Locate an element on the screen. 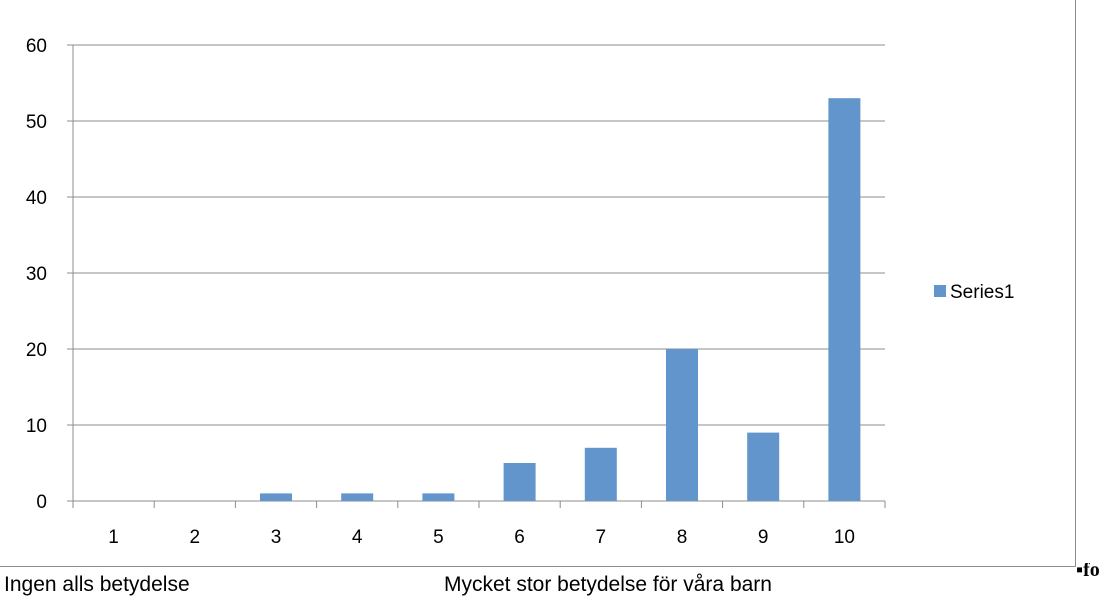  x-tick-labels: 1 2 3 4 5 6 7 8 9 10 is located at coordinates (481, 537).